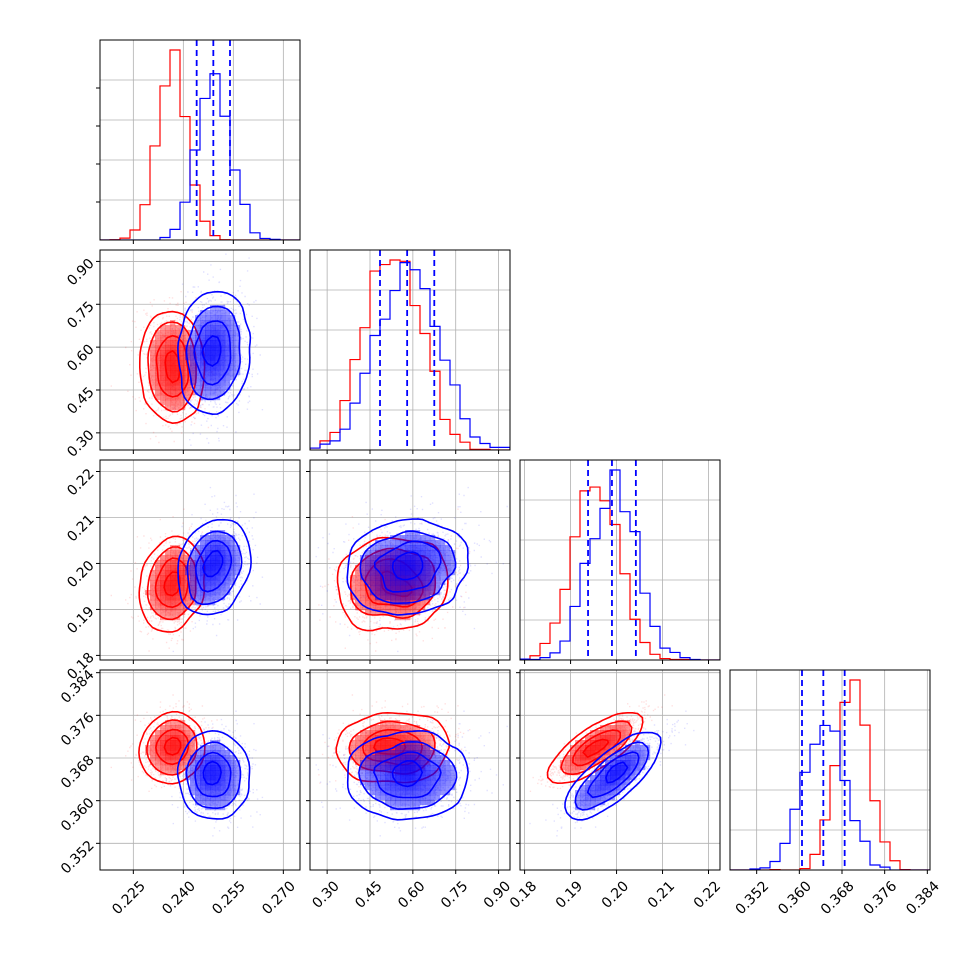 The width and height of the screenshot is (970, 970). I want to click on x-tick-label-p3: 0.19, so click(569, 894).